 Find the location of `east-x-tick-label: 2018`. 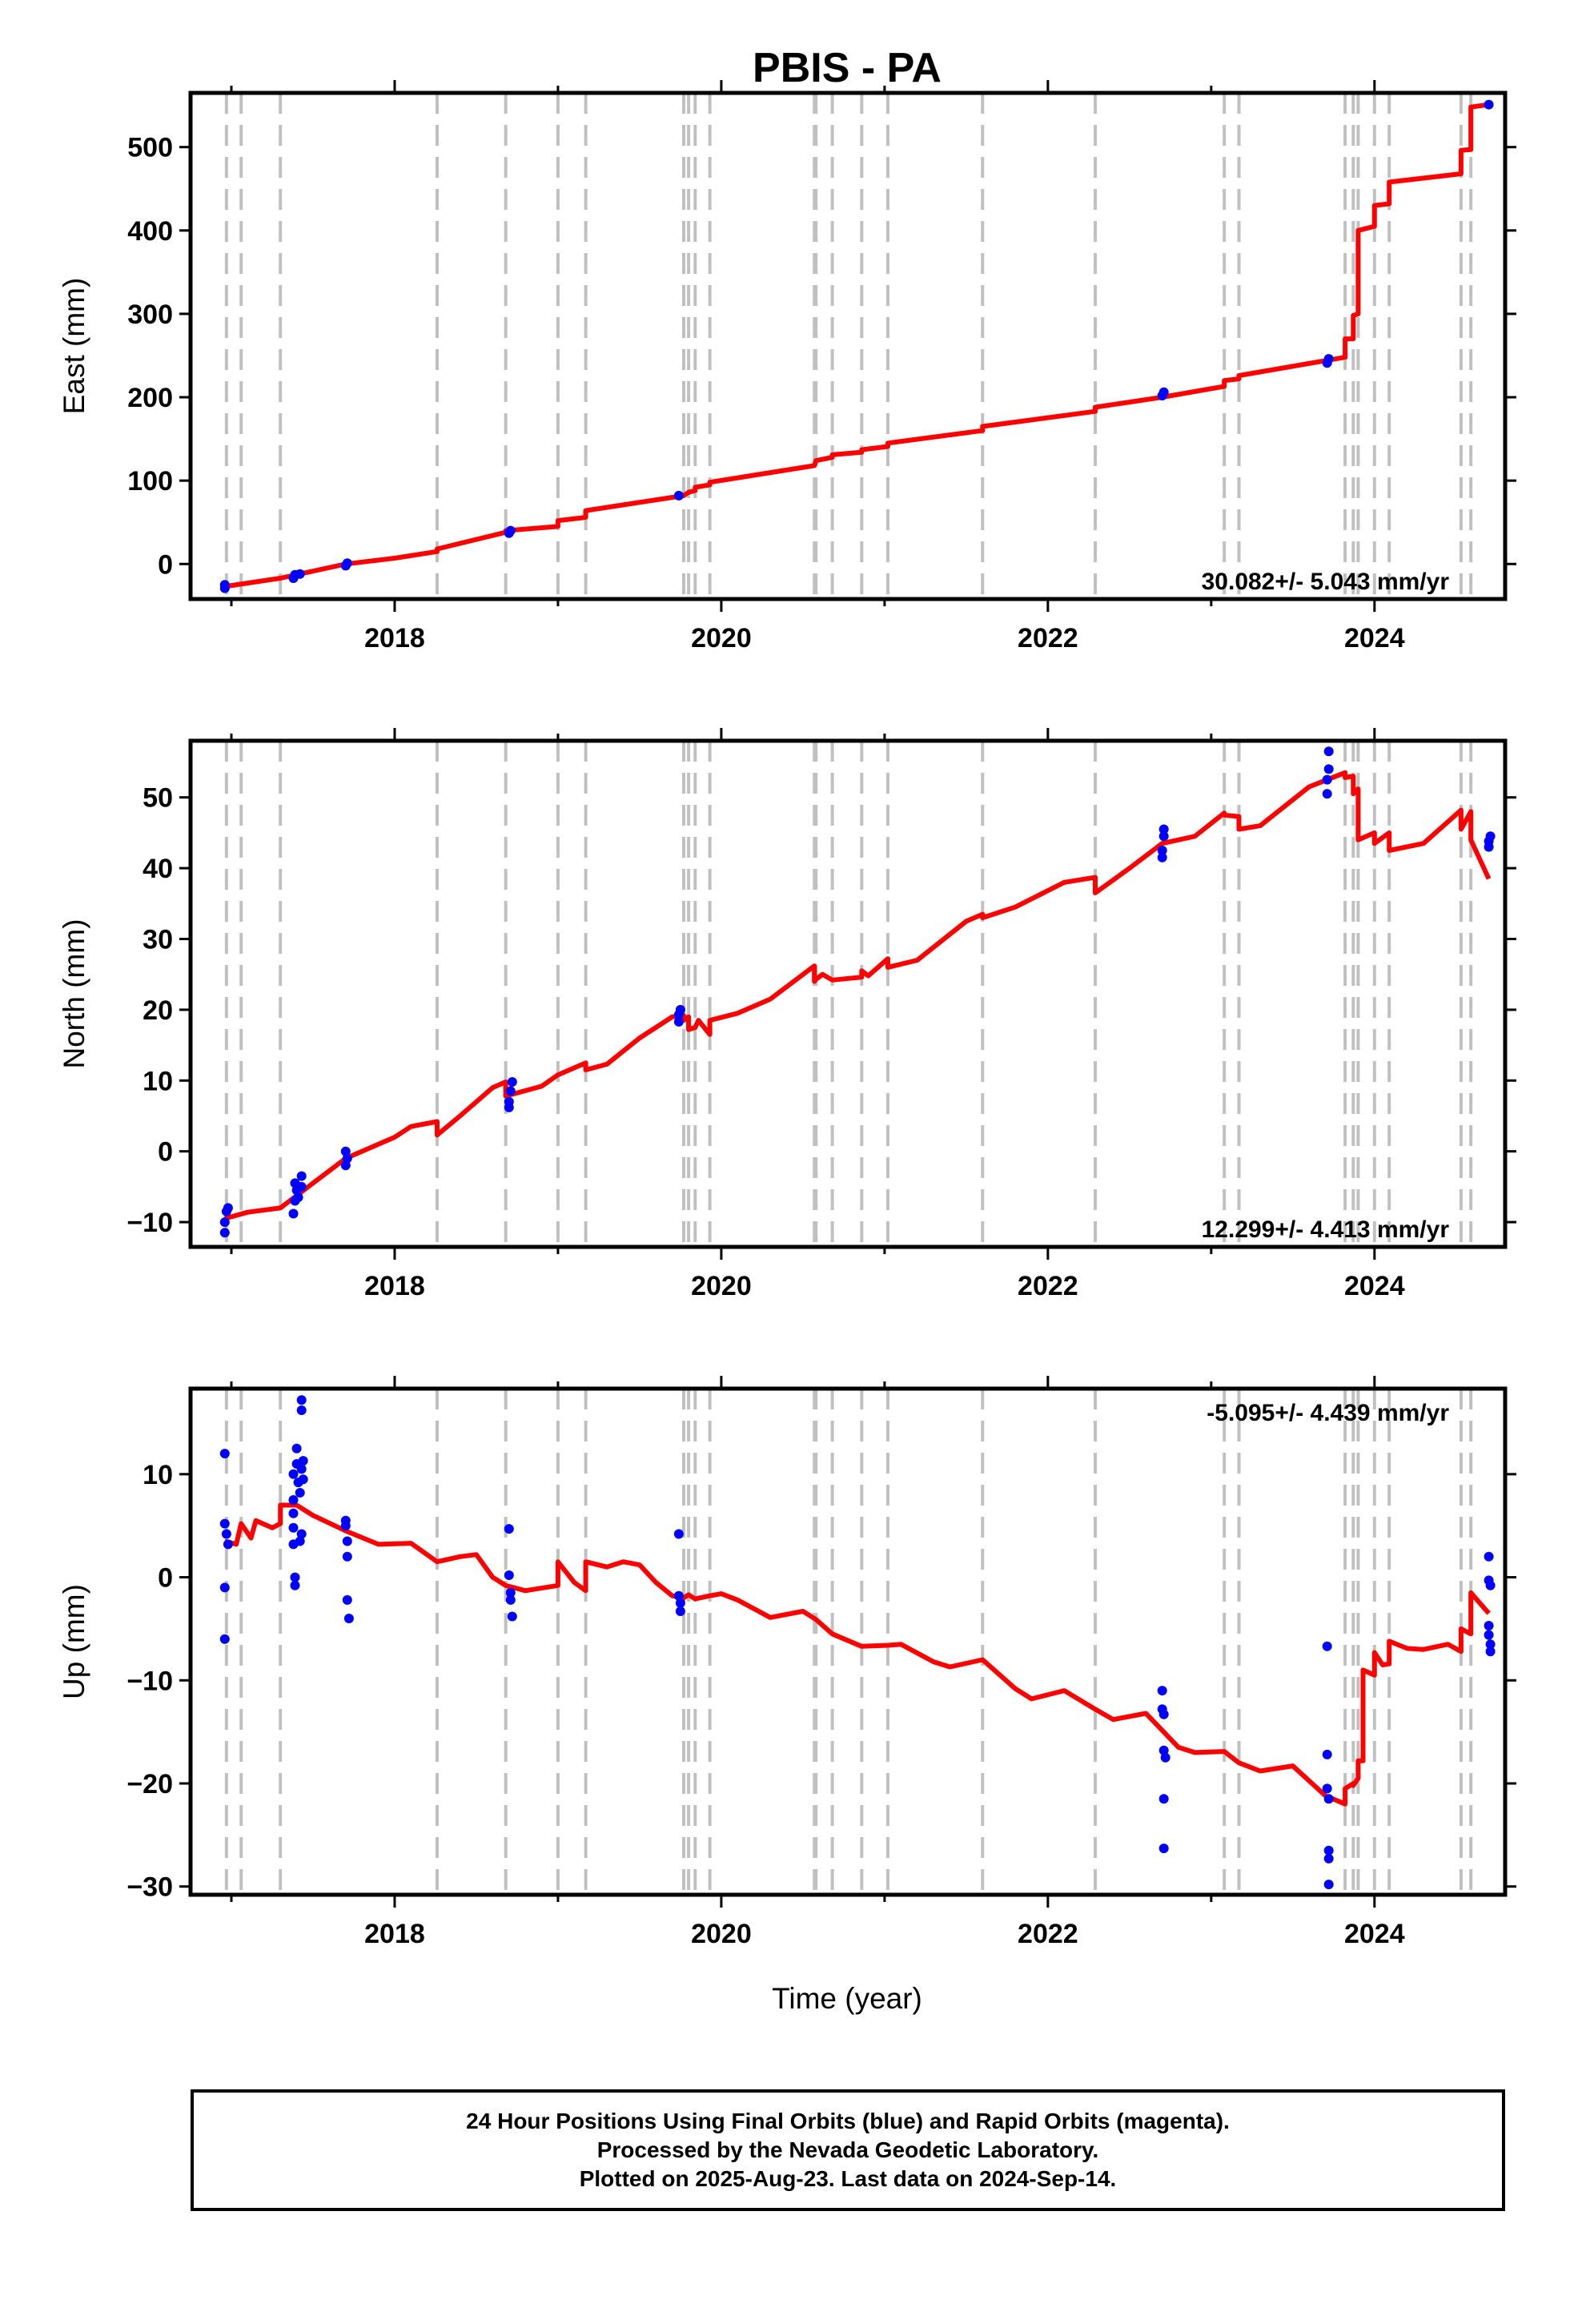

east-x-tick-label: 2018 is located at coordinates (395, 638).